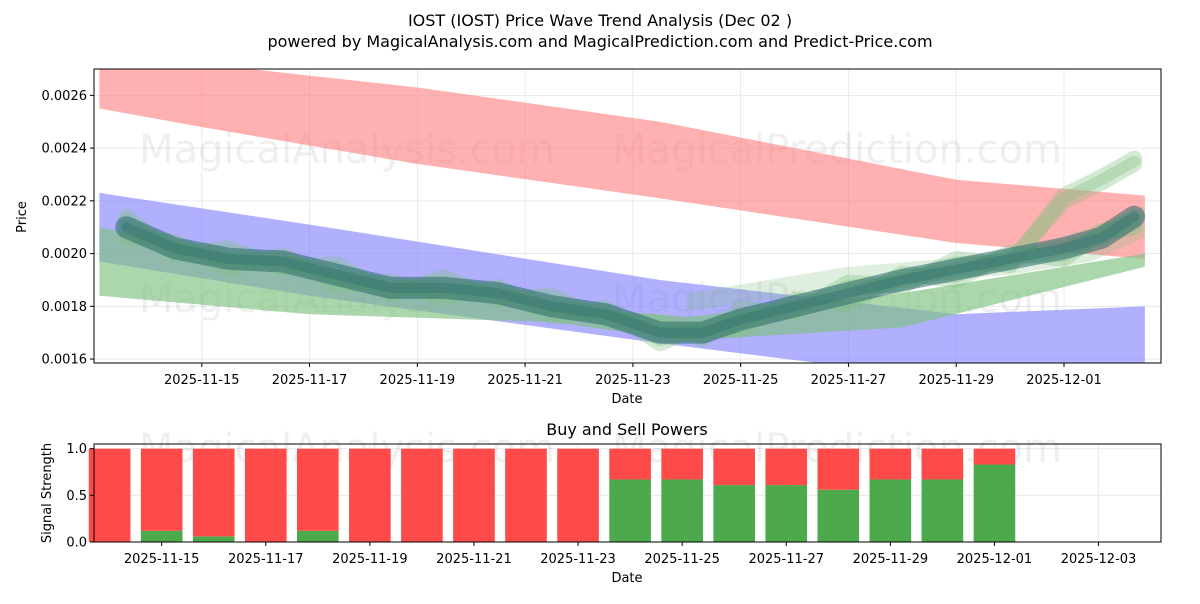 Image resolution: width=1200 pixels, height=604 pixels. What do you see at coordinates (995, 559) in the screenshot?
I see `signal-x-tick-label: 2025-12-01` at bounding box center [995, 559].